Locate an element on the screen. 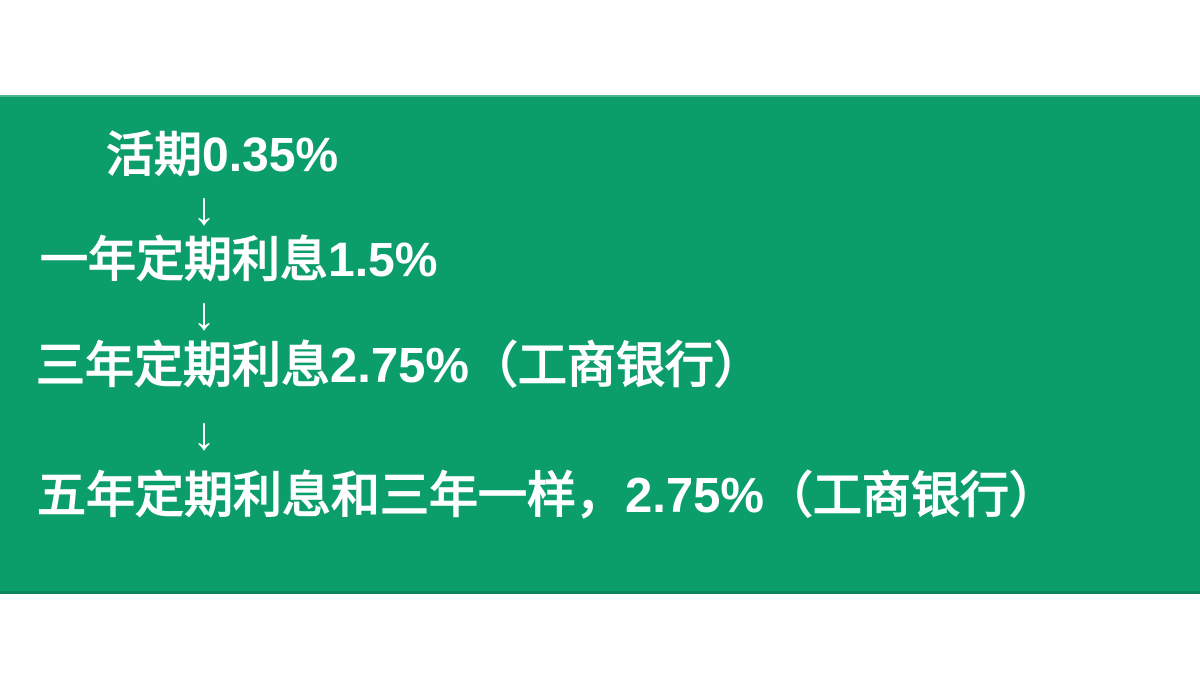 The width and height of the screenshot is (1200, 675). rate-step-one-year: 一年定期利息1.5% is located at coordinates (239, 260).